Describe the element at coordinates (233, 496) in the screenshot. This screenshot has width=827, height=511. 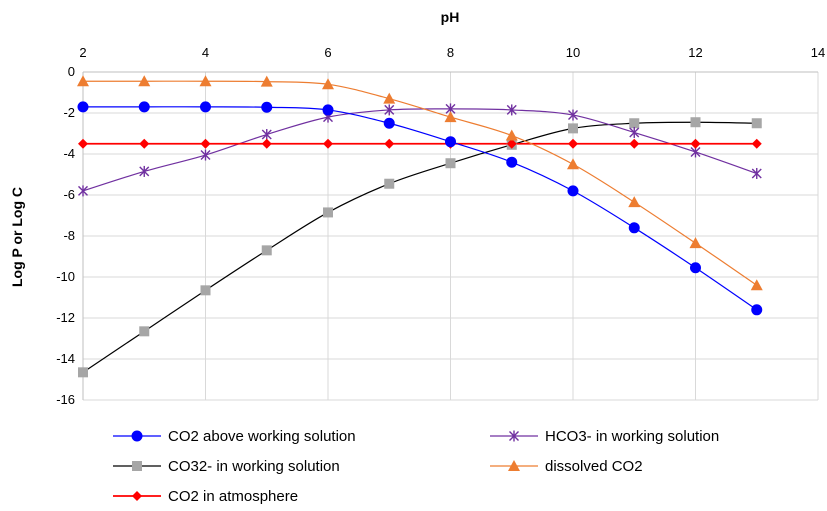
I see `legend-label: CO2 in atmosphere` at that location.